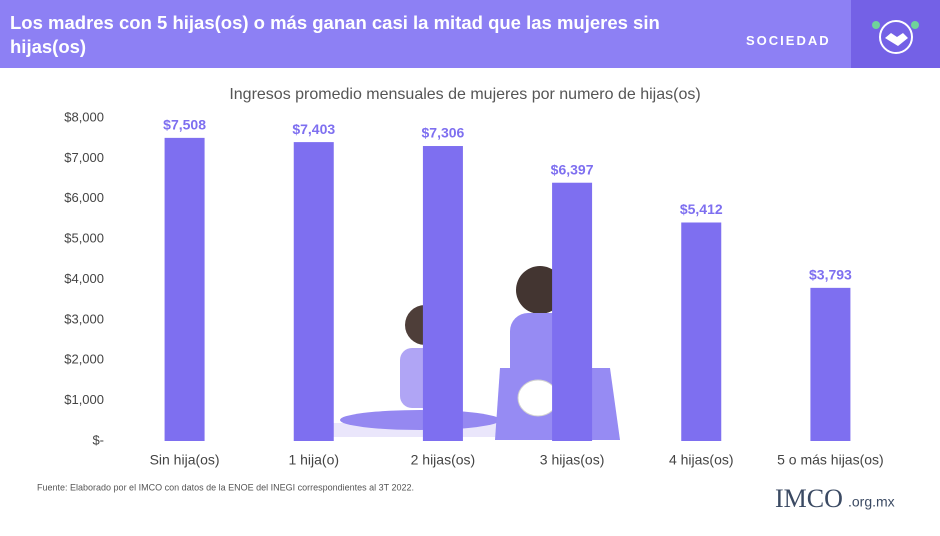 The width and height of the screenshot is (940, 536). Describe the element at coordinates (701, 209) in the screenshot. I see `value-label: $5,412` at that location.